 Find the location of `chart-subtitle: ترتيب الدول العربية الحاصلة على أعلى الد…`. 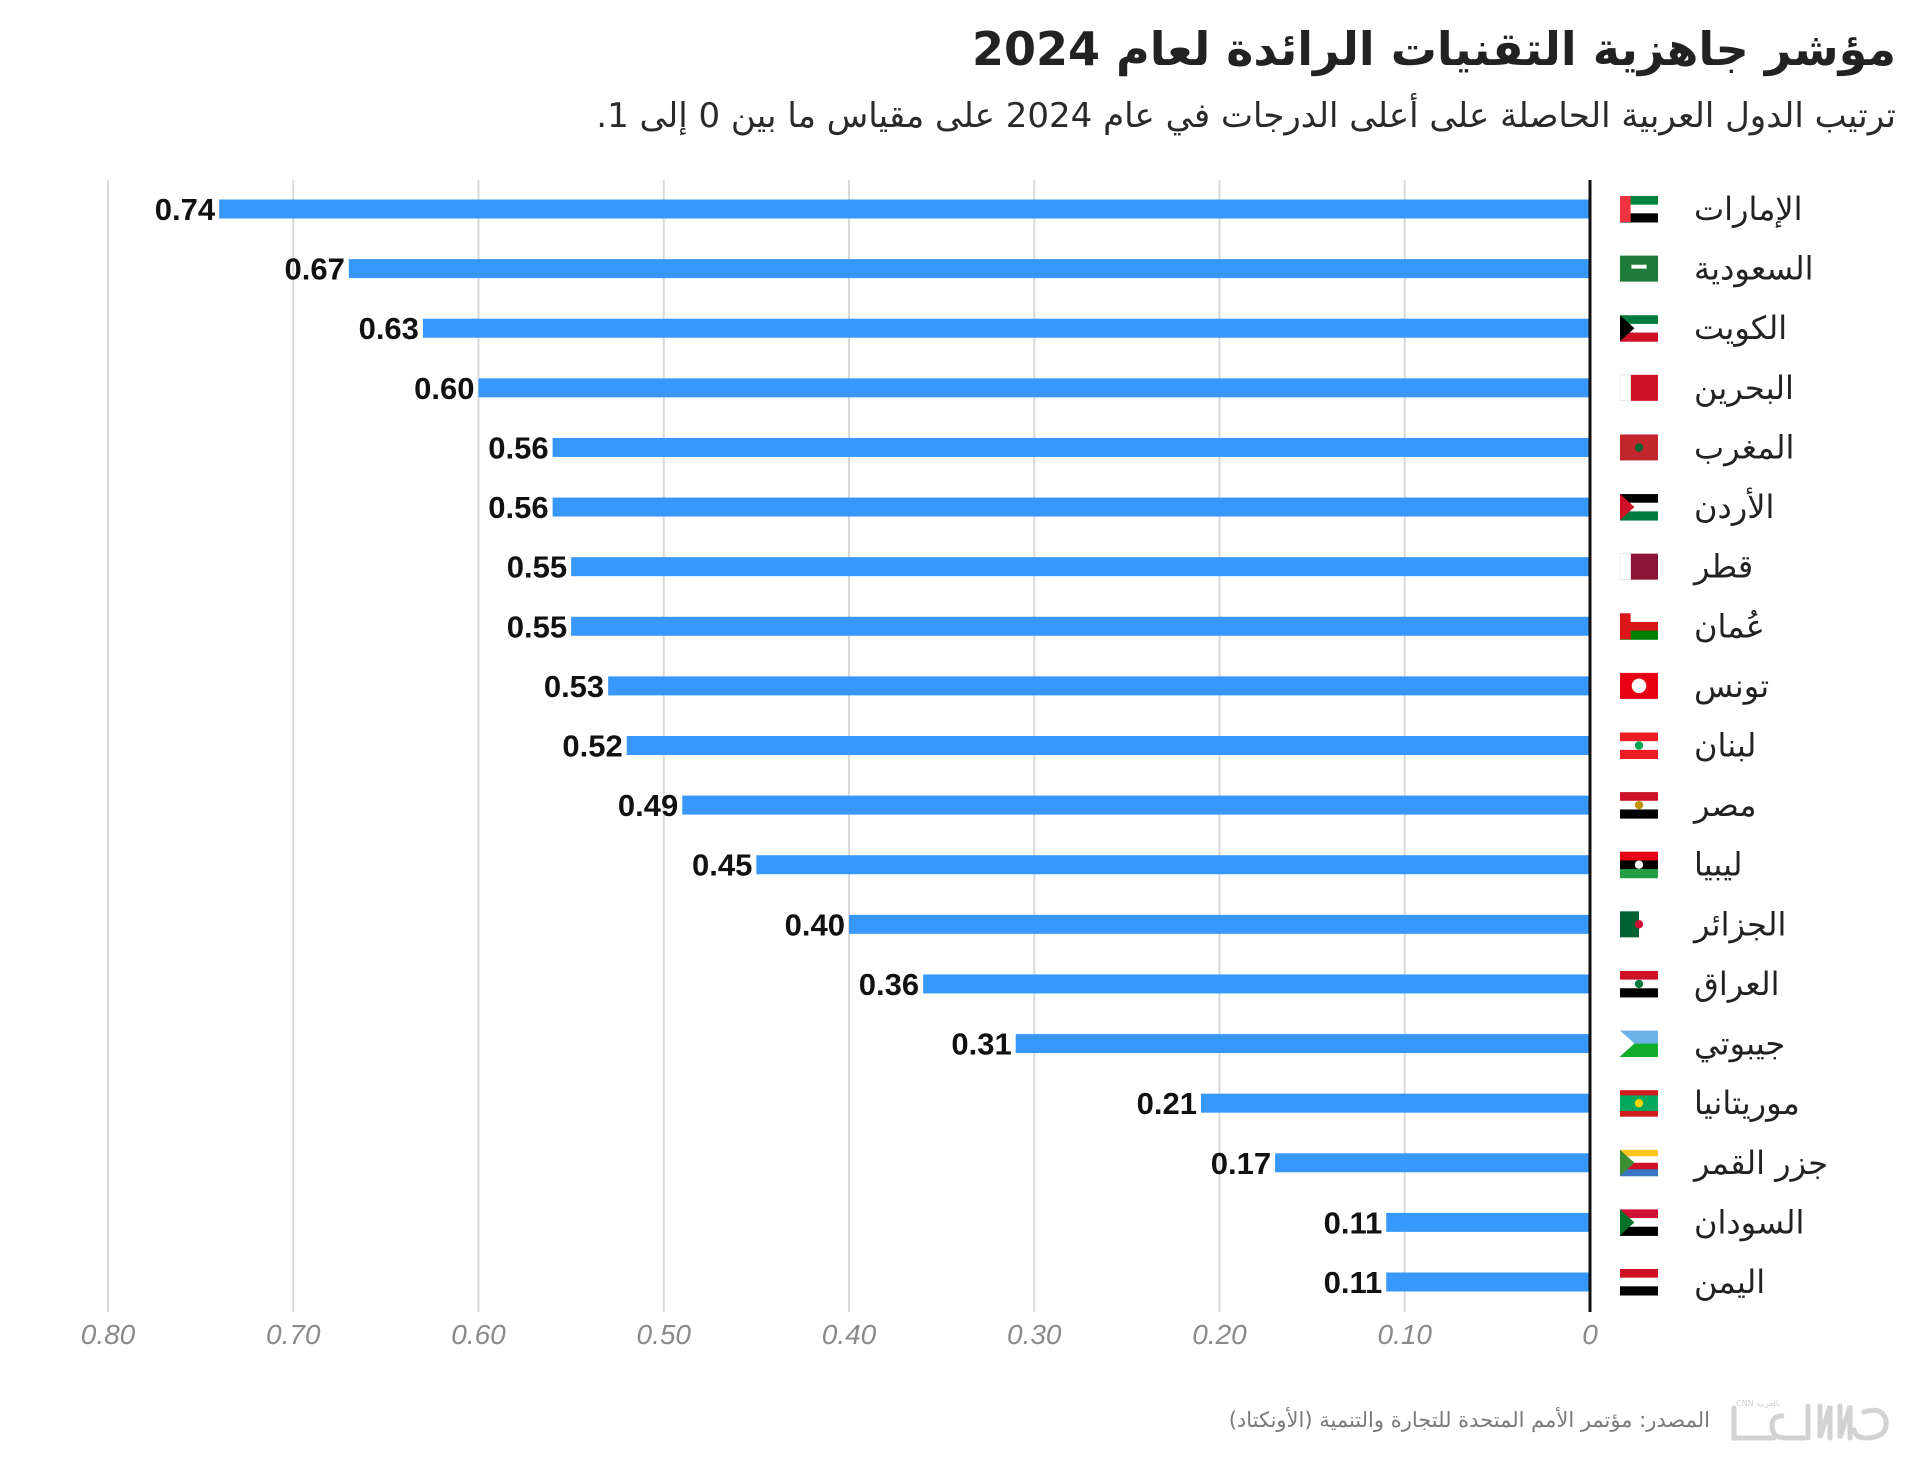

chart-subtitle: ترتيب الدول العربية الحاصلة على أعلى الد… is located at coordinates (1246, 116).